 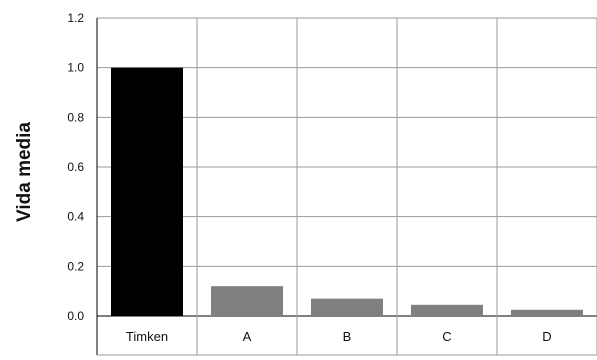 I want to click on y-tick-label: 0.0, so click(x=75, y=316).